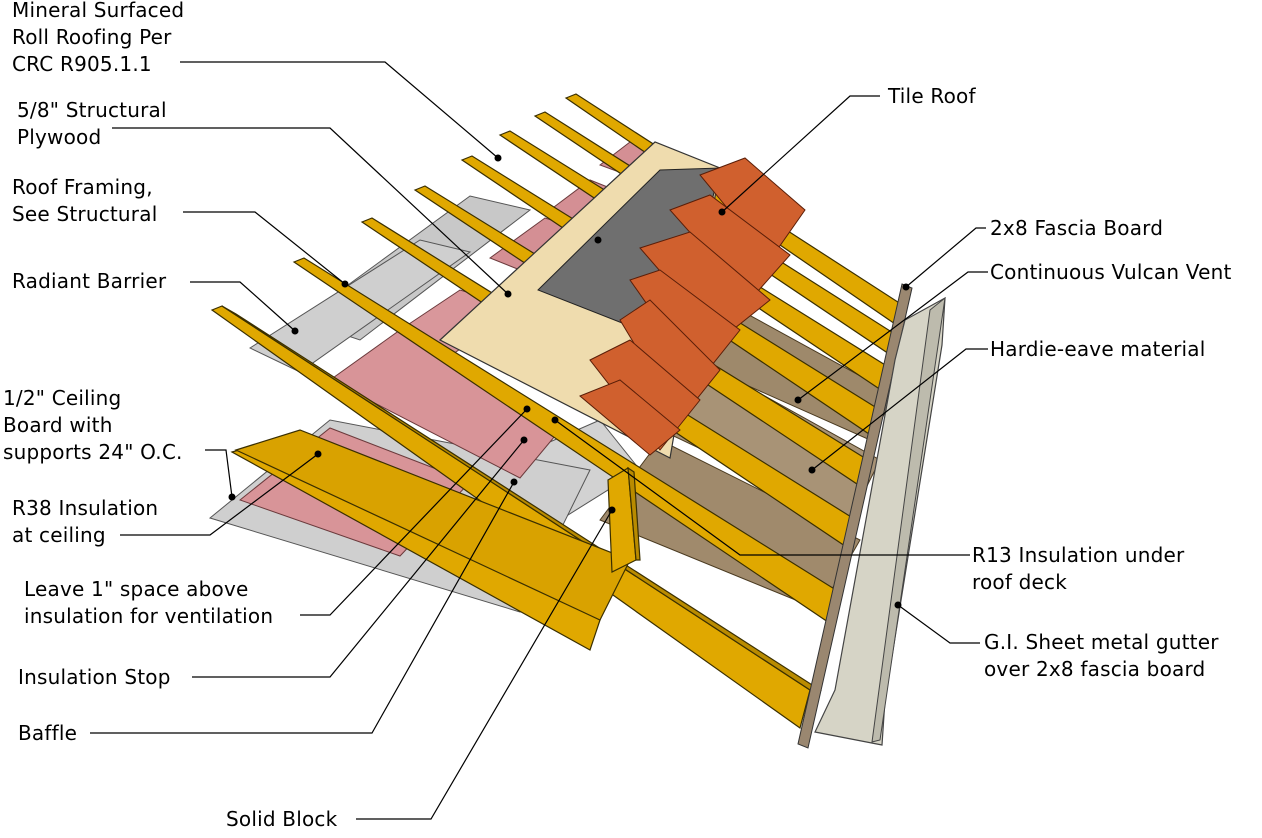  I want to click on label-r13-insulation: R13 Insulation under roof deck, so click(1078, 568).